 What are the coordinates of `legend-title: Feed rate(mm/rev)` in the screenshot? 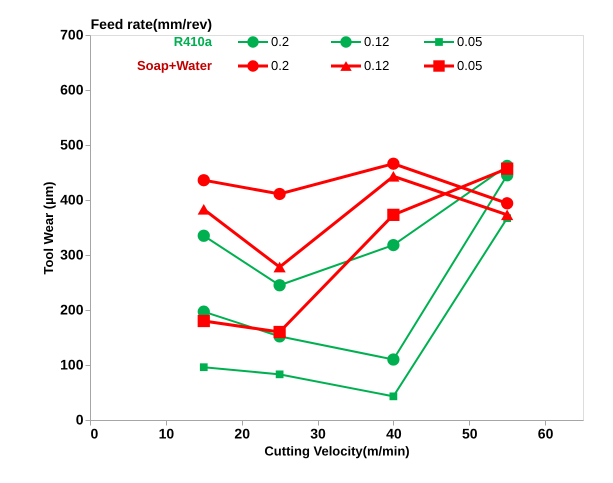 It's located at (151, 24).